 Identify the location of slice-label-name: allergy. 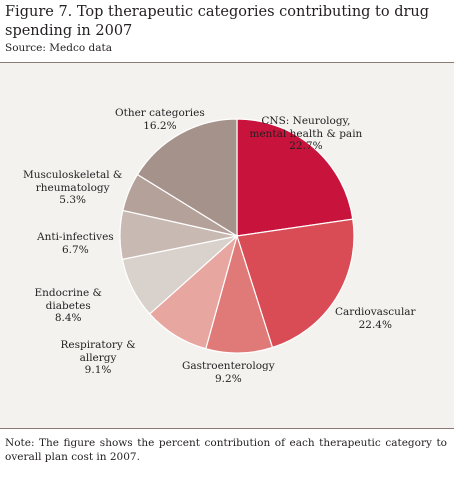
(98, 357).